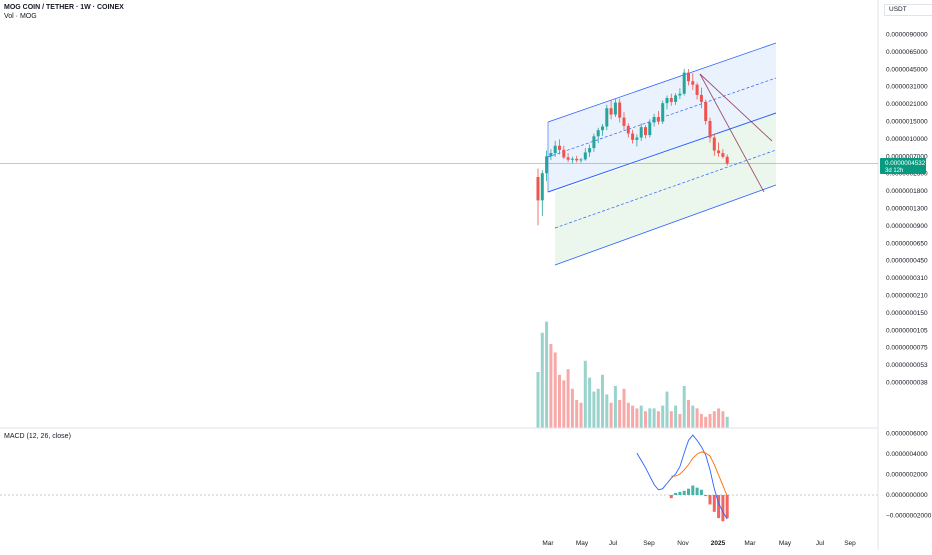  Describe the element at coordinates (662, 82) in the screenshot. I see `channel-top-line` at that location.